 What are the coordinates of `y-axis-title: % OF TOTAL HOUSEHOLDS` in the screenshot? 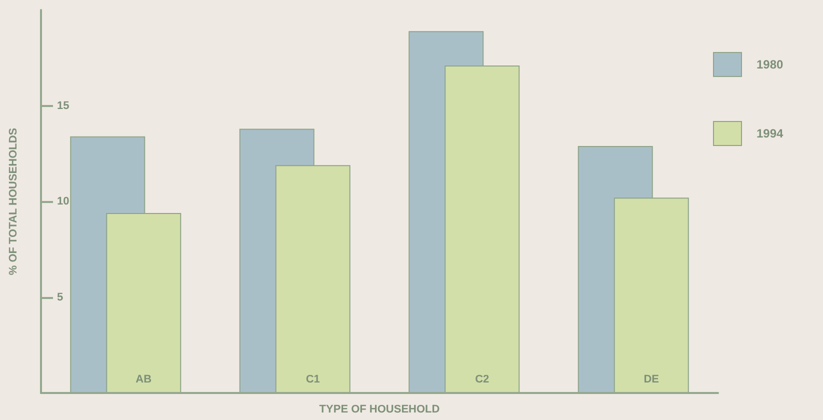 It's located at (14, 202).